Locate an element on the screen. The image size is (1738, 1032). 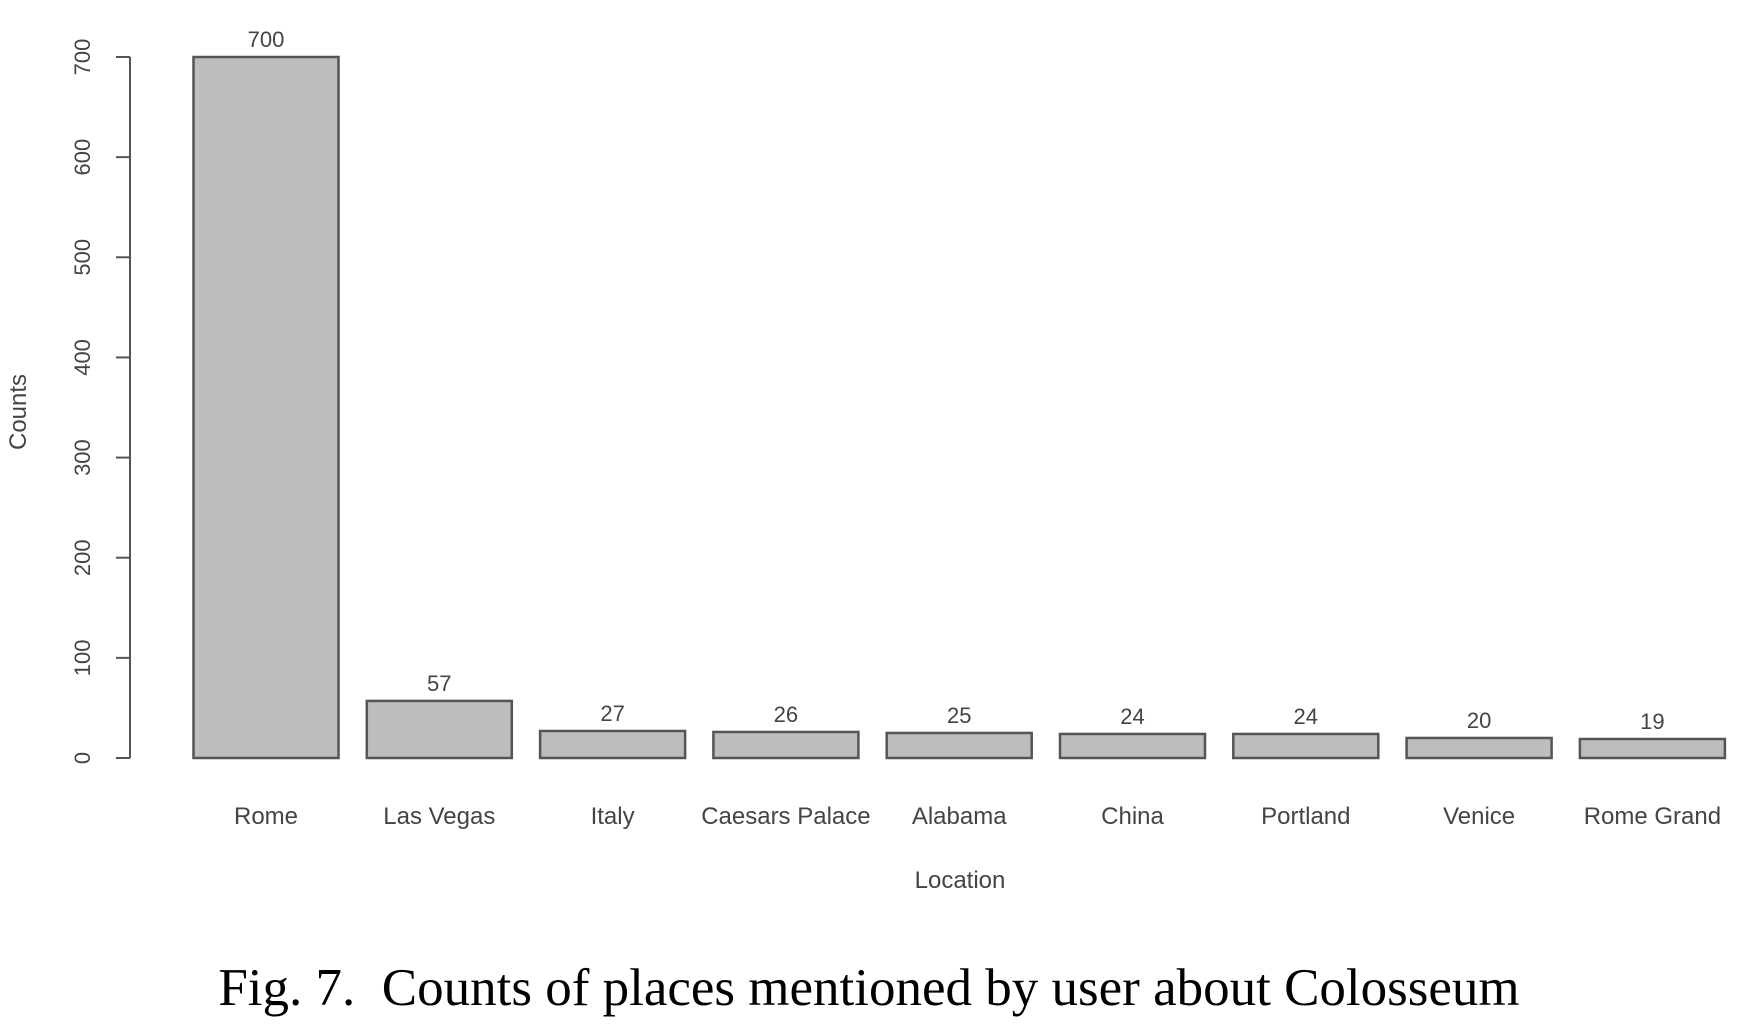
y-tick-label: 700 is located at coordinates (82, 57).